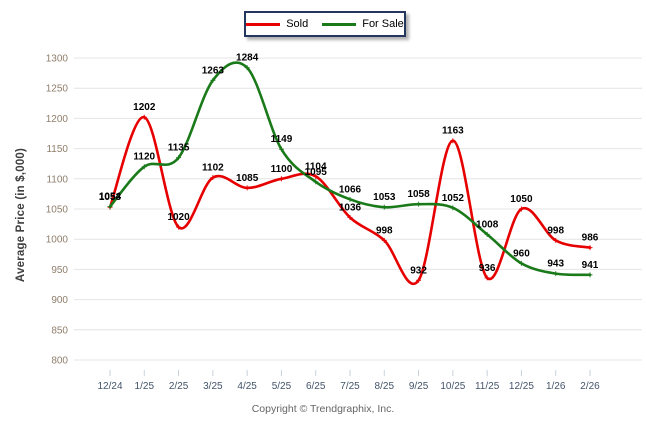 The height and width of the screenshot is (434, 646). What do you see at coordinates (487, 268) in the screenshot?
I see `data-label: 936` at bounding box center [487, 268].